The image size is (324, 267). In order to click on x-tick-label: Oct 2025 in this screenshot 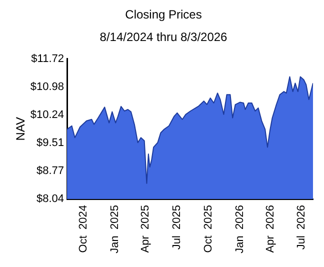, I will do `click(208, 229)`.